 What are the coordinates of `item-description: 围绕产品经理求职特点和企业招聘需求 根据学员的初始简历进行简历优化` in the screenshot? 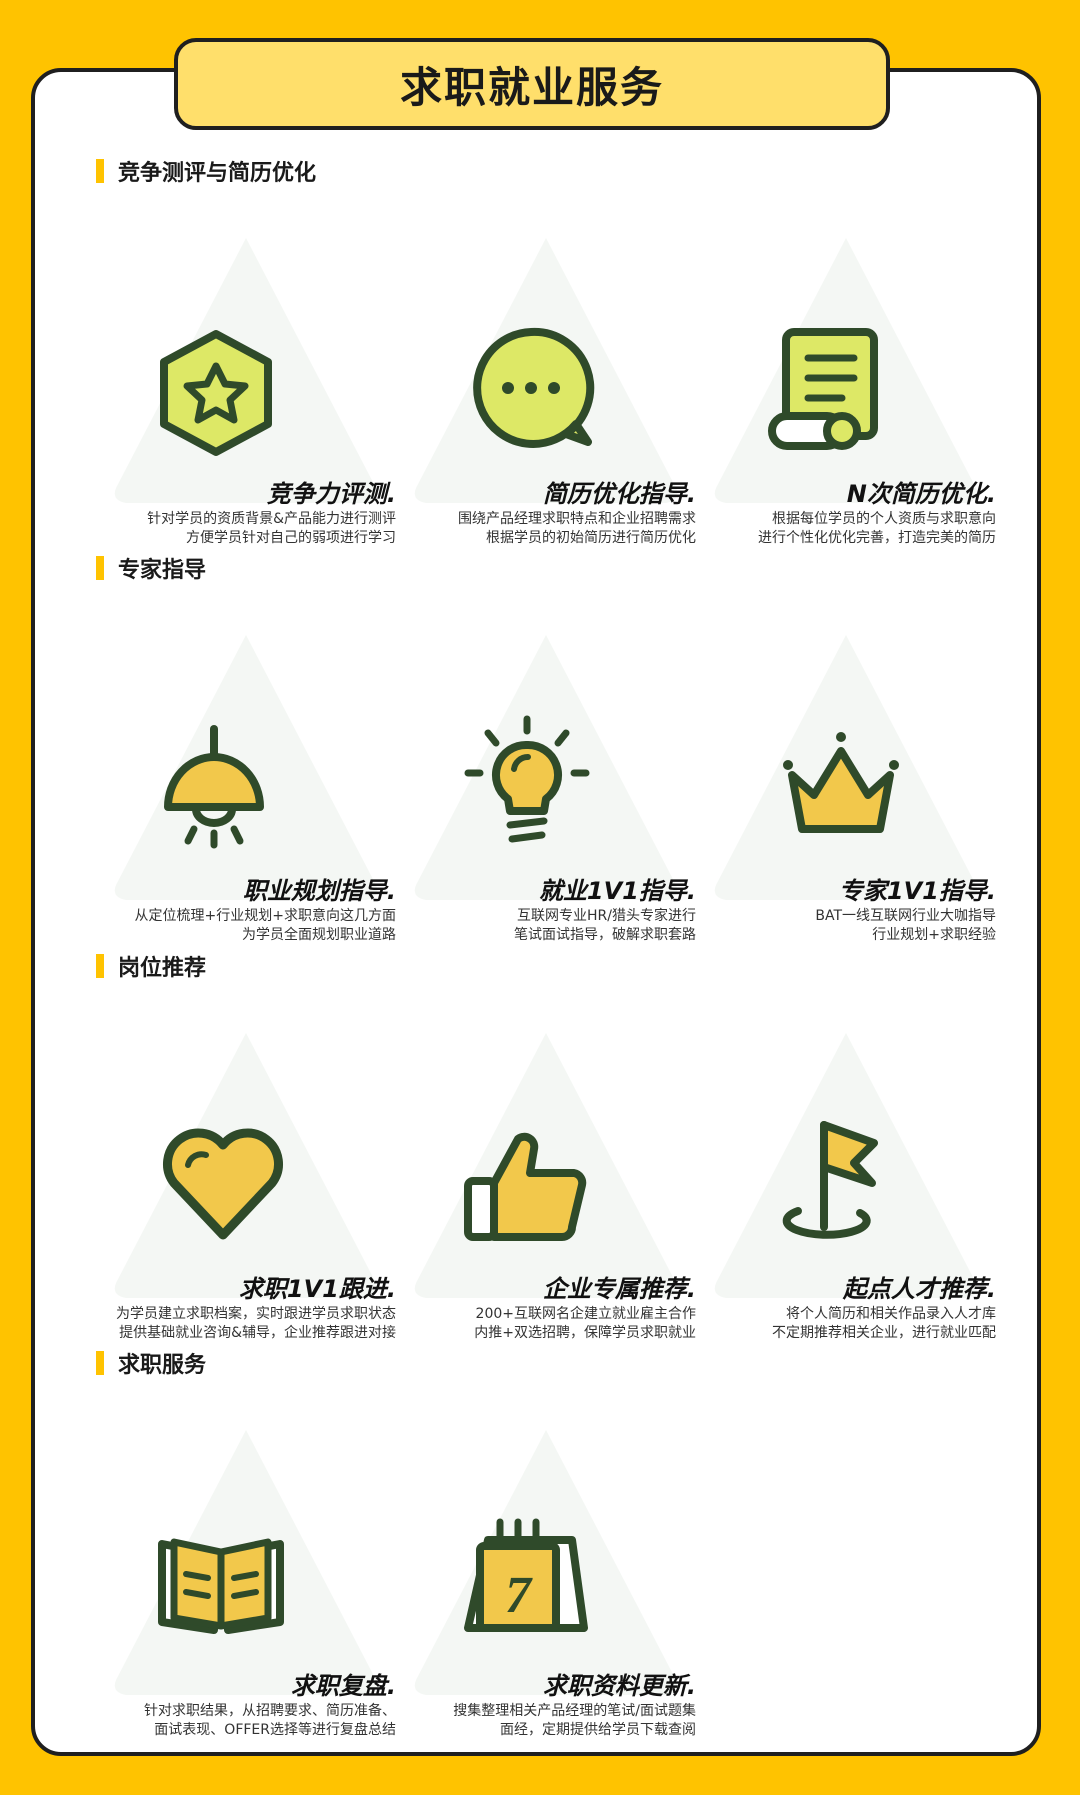 It's located at (577, 528).